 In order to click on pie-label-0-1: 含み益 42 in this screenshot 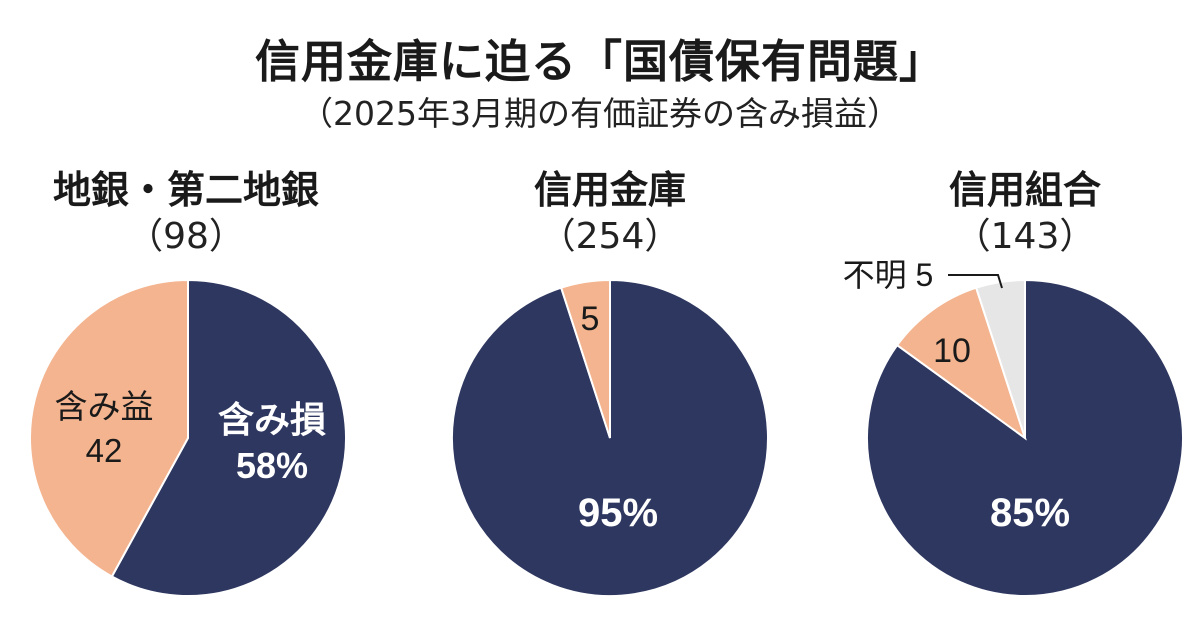, I will do `click(104, 428)`.